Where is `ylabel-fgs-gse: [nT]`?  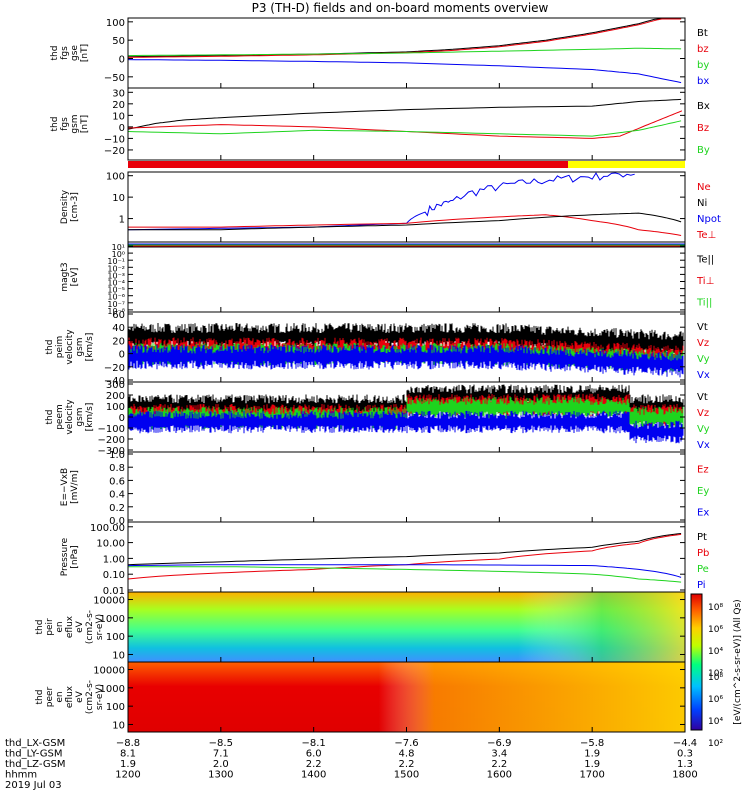
ylabel-fgs-gse: [nT] is located at coordinates (85, 53).